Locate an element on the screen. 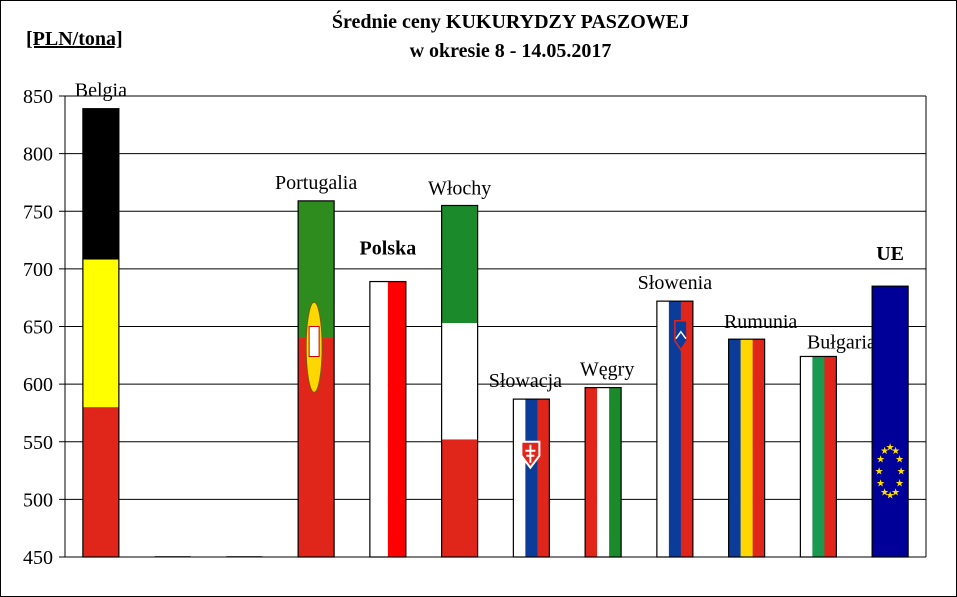 This screenshot has width=957, height=597. data-label: Rumunia is located at coordinates (760, 322).